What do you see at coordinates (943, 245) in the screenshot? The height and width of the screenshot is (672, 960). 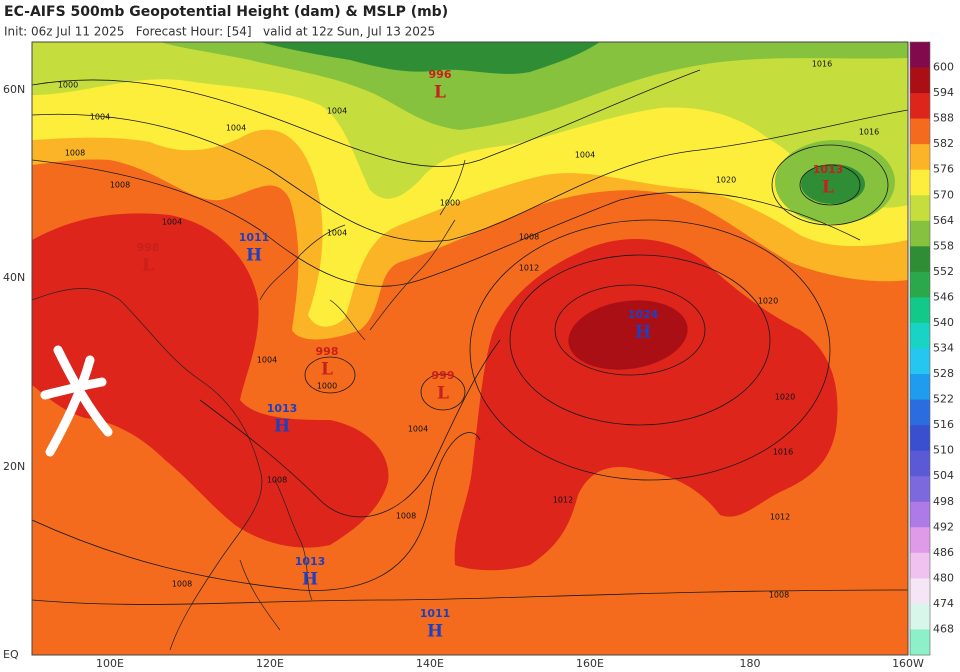 I see `colorbar-label: 558` at bounding box center [943, 245].